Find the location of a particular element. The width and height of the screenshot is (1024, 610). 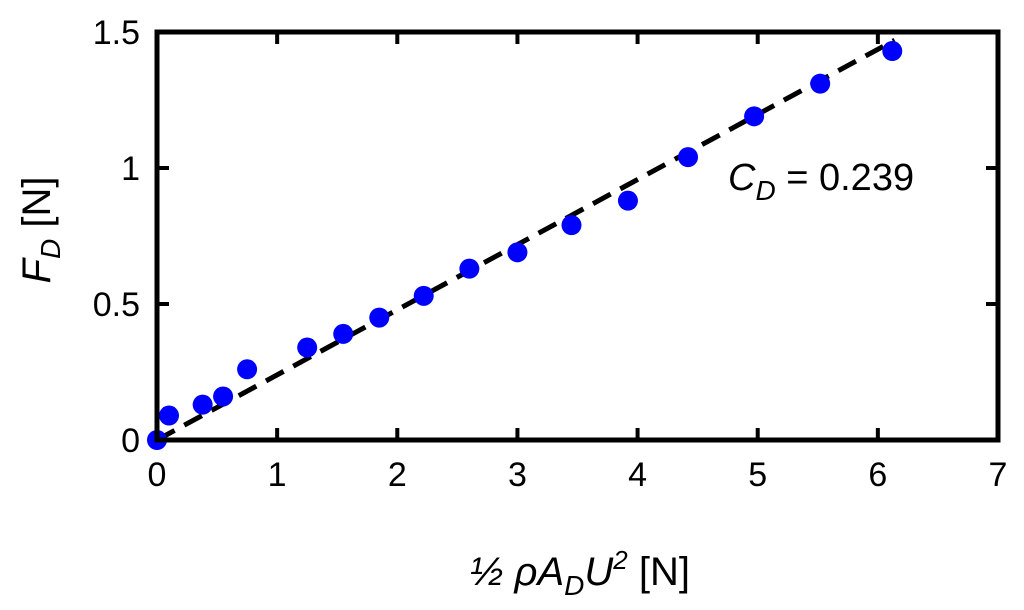

y-tick-label: 1 is located at coordinates (130, 169).